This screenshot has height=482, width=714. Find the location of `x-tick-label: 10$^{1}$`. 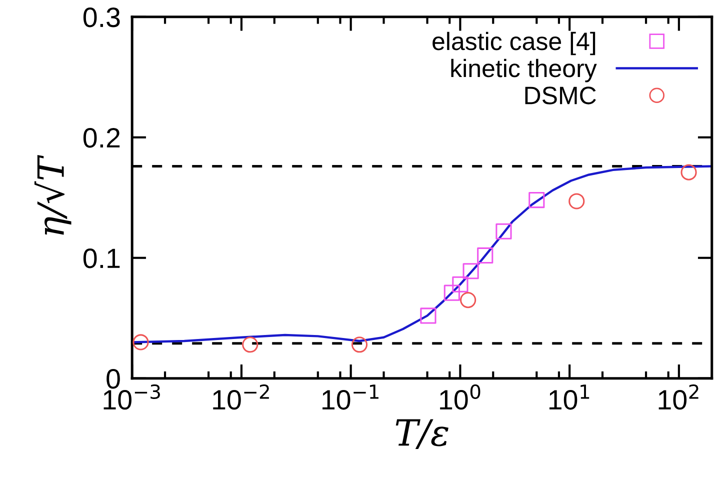

x-tick-label: 10$^{1}$ is located at coordinates (569, 397).